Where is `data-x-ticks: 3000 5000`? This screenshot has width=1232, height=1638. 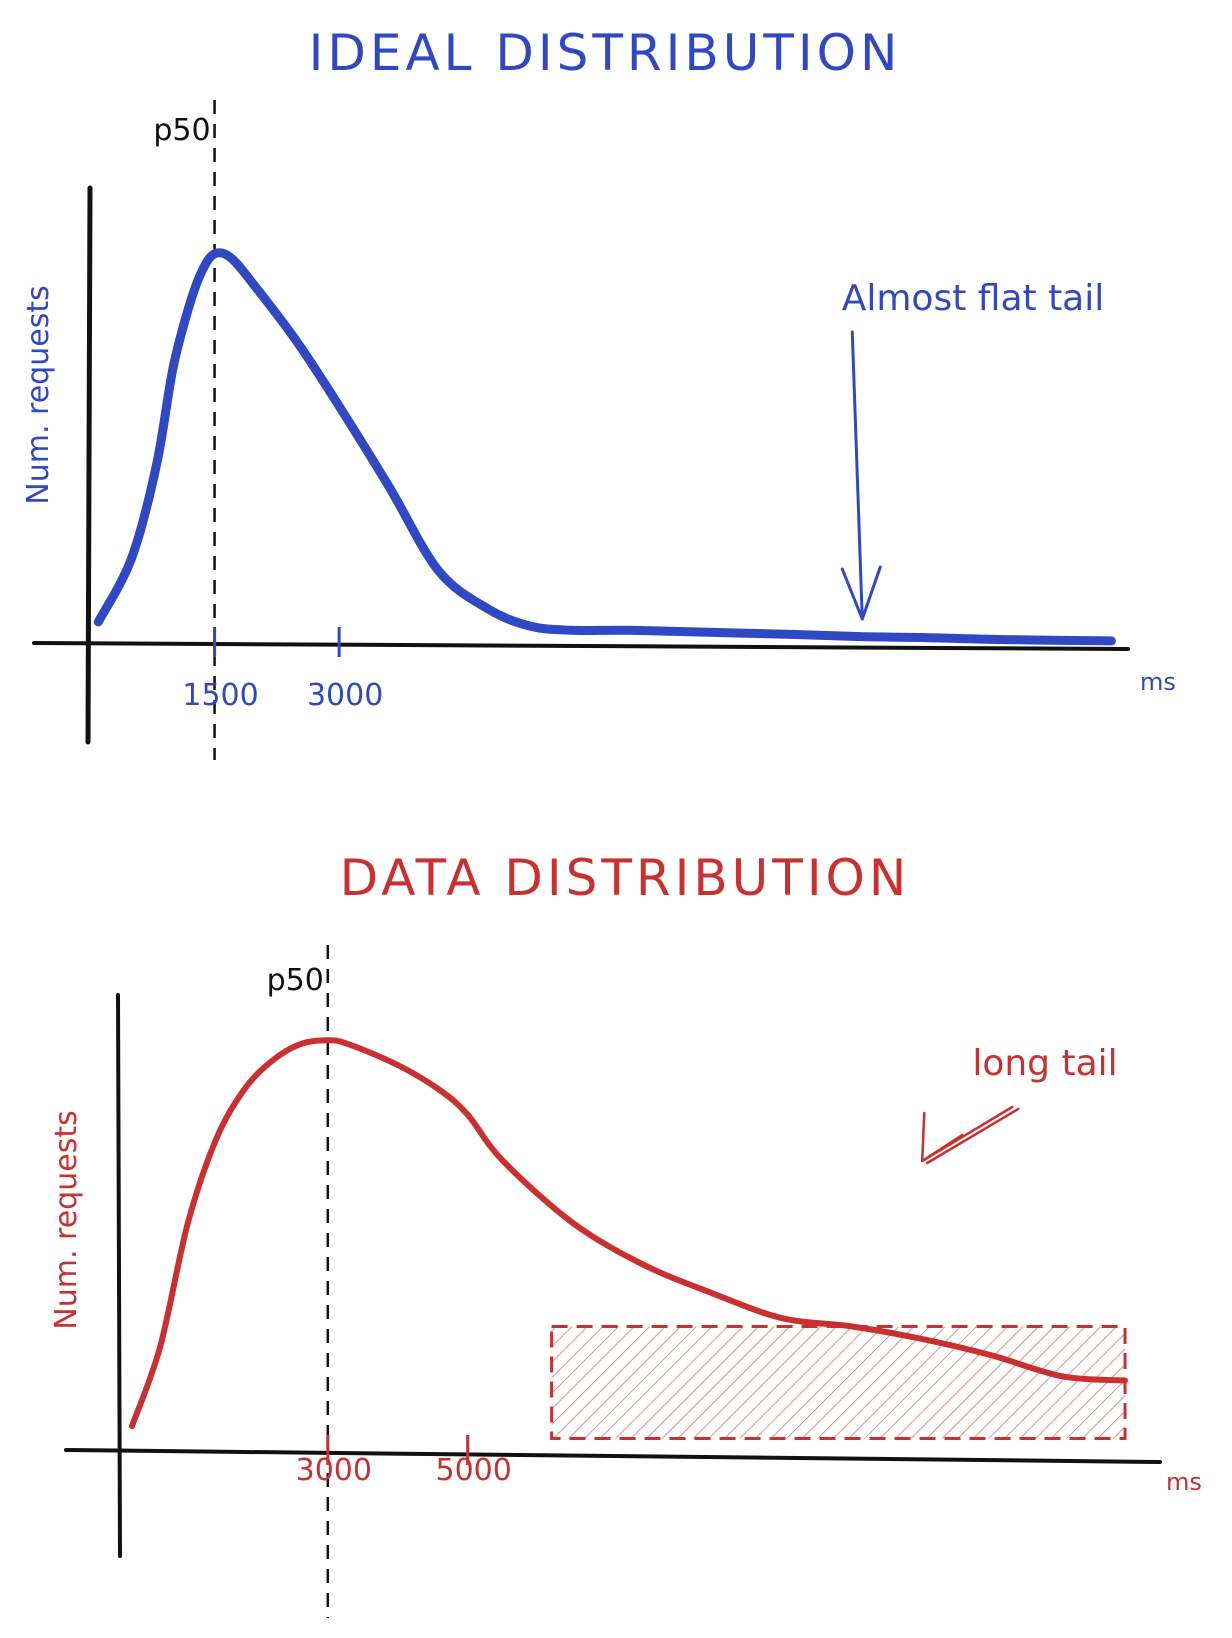 data-x-ticks: 3000 5000 is located at coordinates (404, 1461).